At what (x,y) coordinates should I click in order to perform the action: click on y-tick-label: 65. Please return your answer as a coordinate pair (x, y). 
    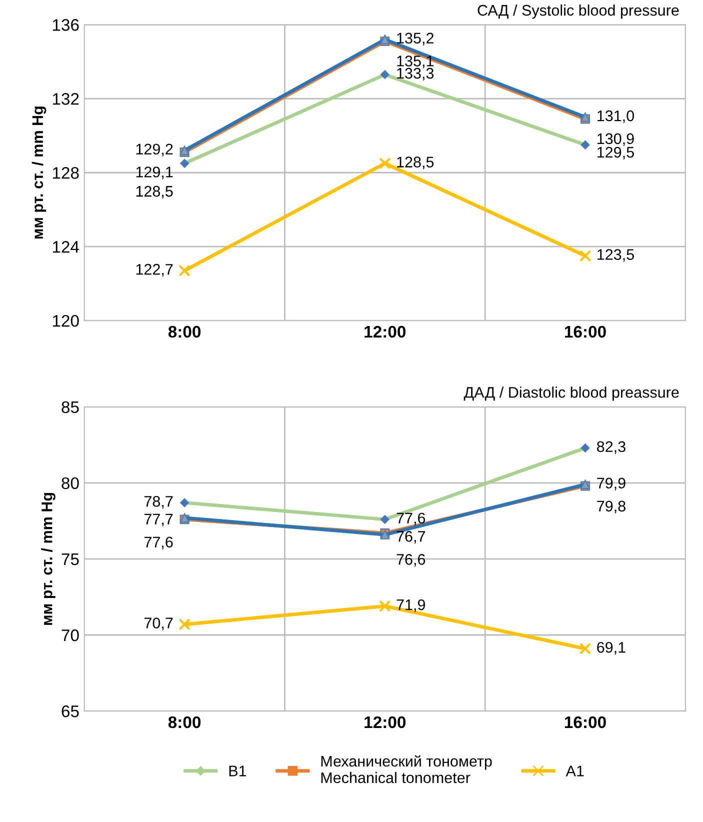
    Looking at the image, I should click on (70, 711).